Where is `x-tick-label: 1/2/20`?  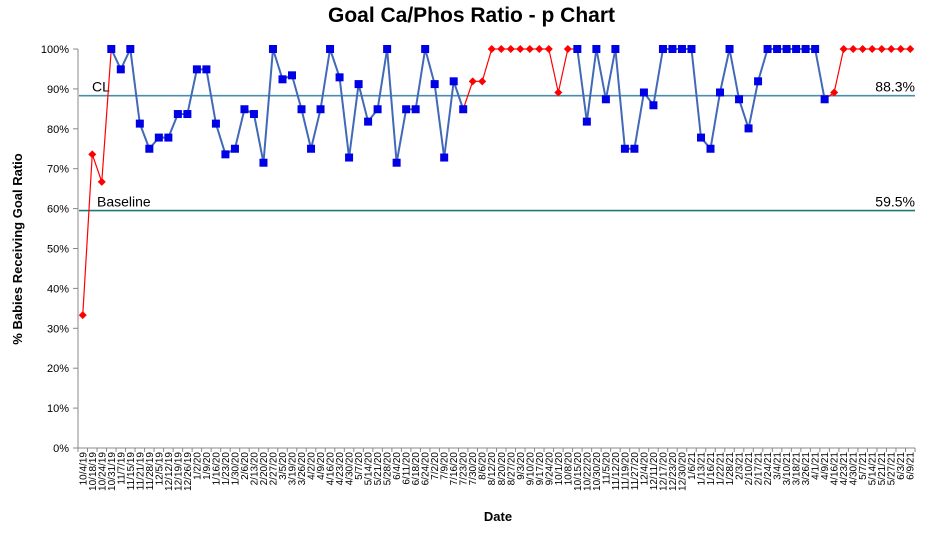 x-tick-label: 1/2/20 is located at coordinates (197, 466).